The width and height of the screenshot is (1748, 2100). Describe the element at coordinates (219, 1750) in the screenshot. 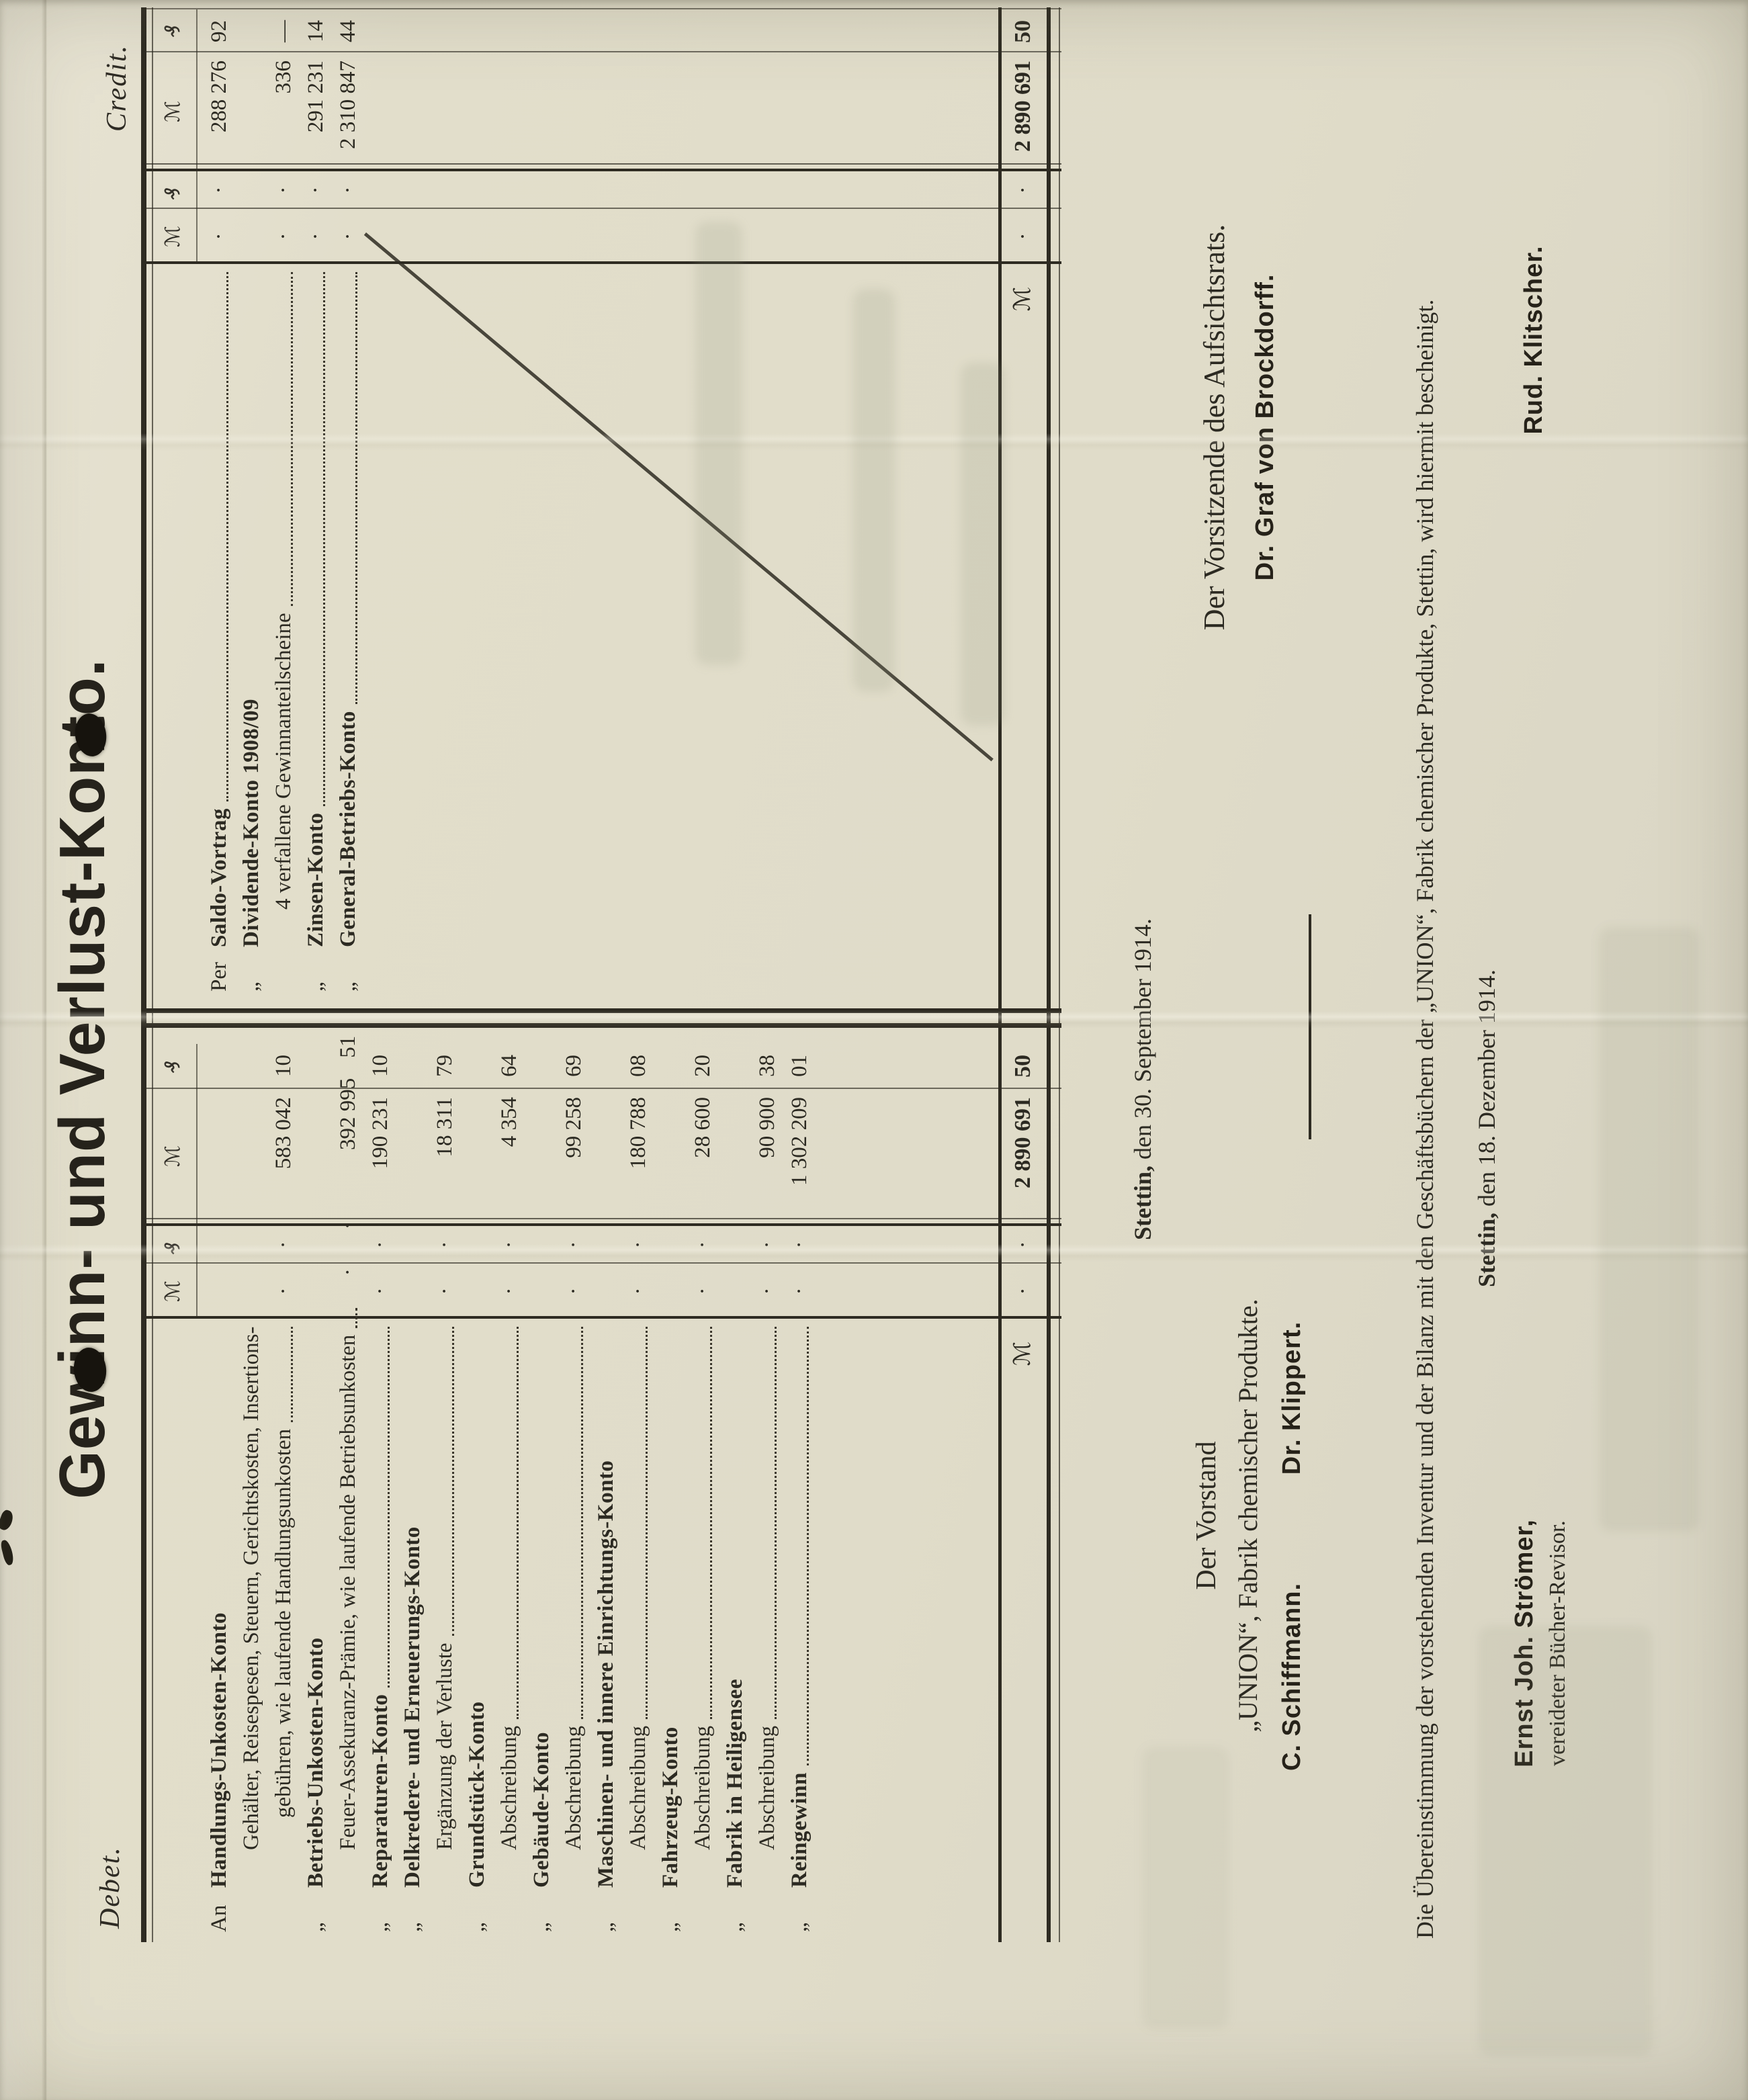

I see `account-name: Handlungs-Unkosten-Konto` at that location.